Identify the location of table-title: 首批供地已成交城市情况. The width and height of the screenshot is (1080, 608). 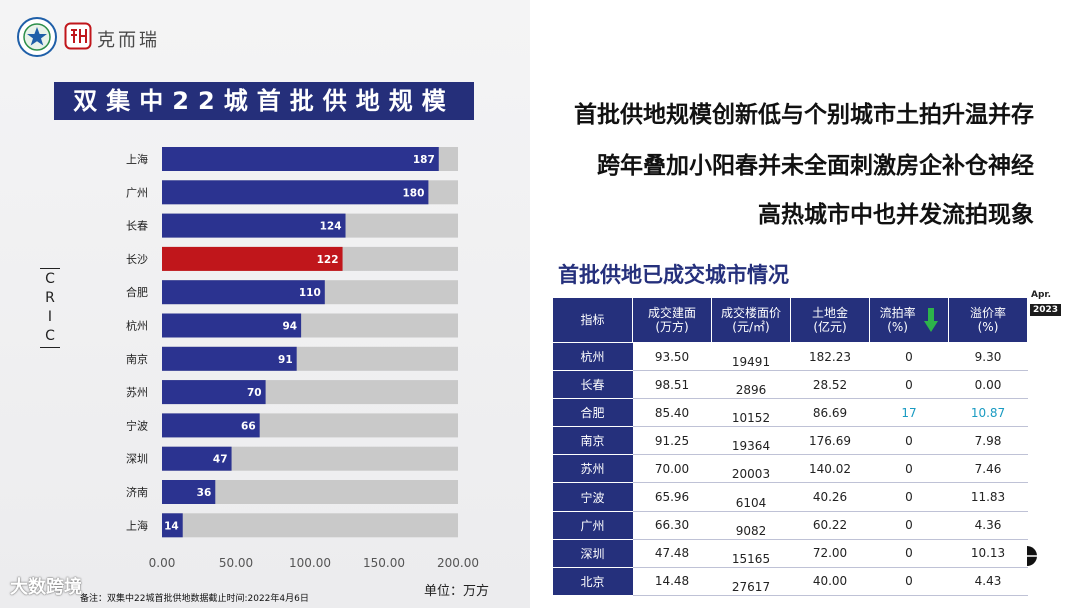
(673, 275).